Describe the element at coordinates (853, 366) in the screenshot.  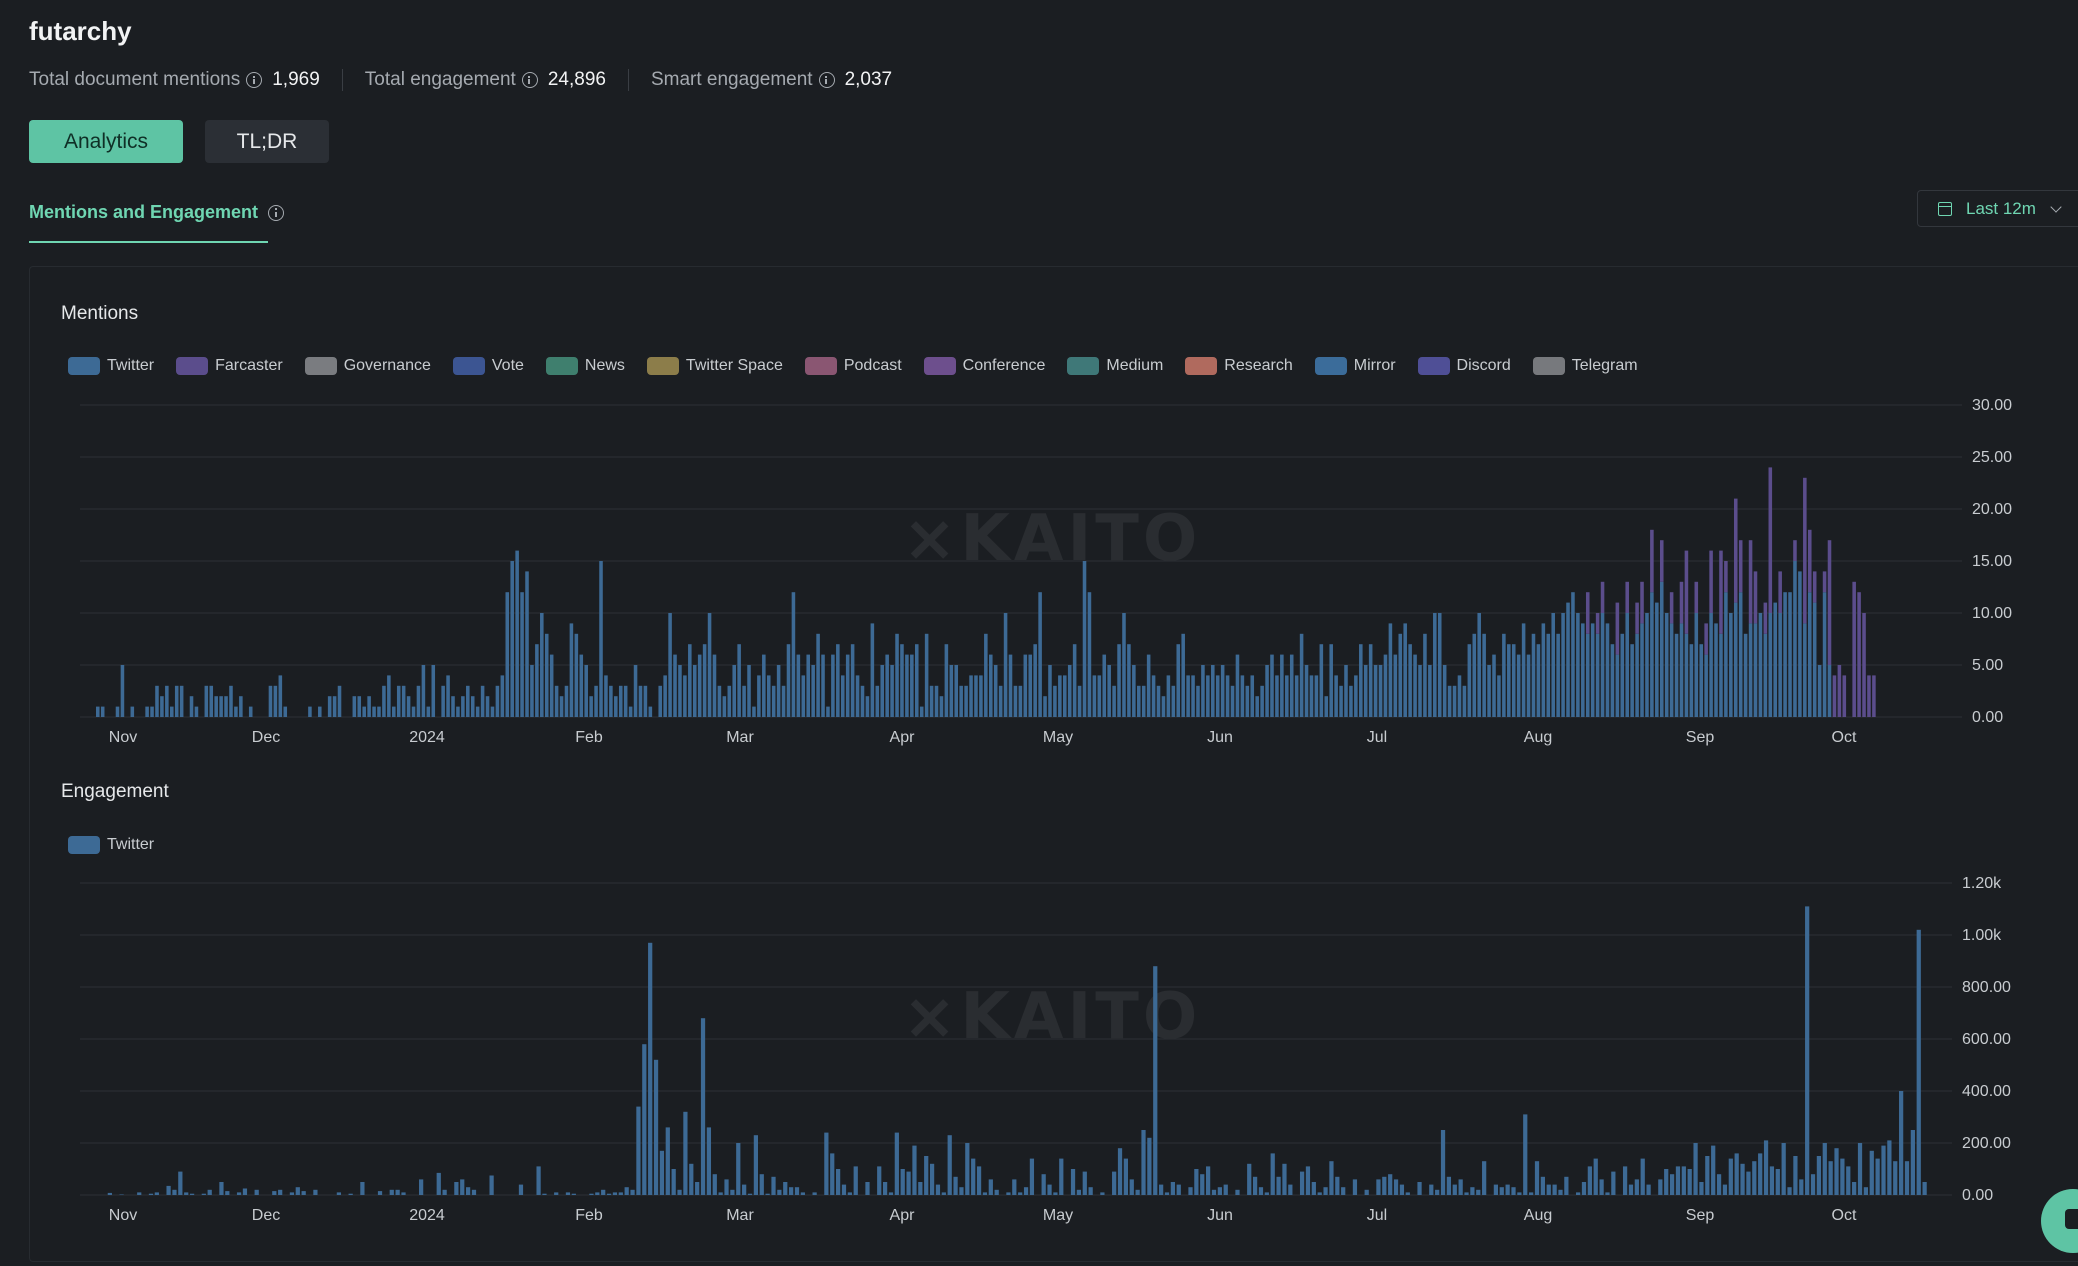
I see `legend-item-podcast: Podcast` at that location.